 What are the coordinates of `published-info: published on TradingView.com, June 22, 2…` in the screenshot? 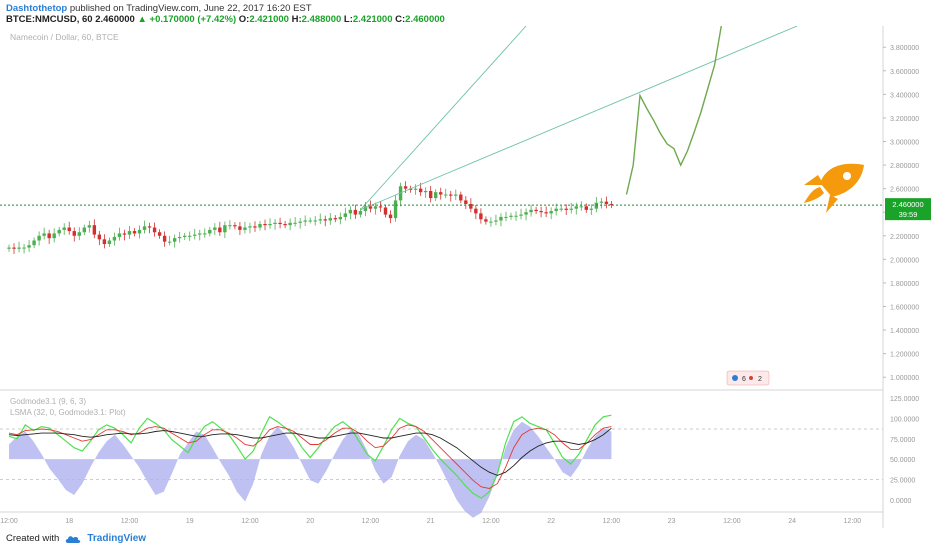 It's located at (190, 8).